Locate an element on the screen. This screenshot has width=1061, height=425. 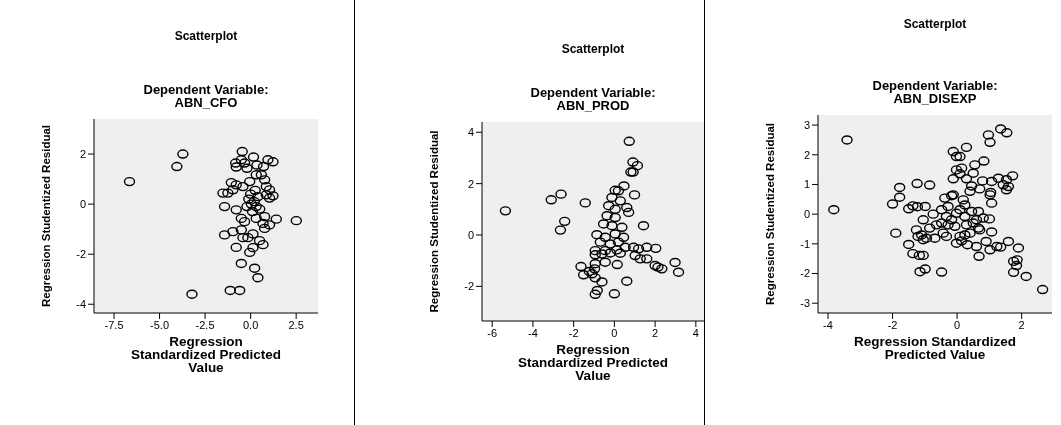
chart-subtitle: Dependent Variable: ABN_PROD is located at coordinates (593, 99).